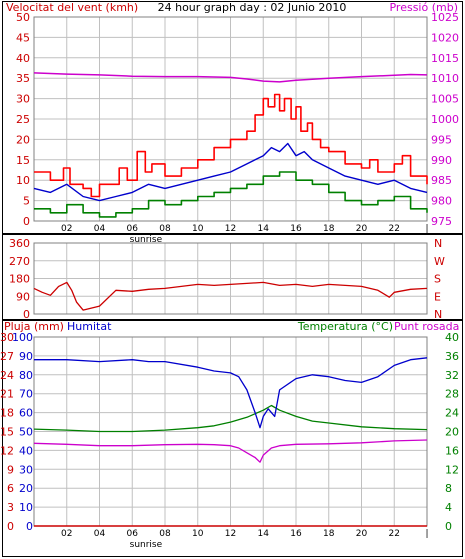 The image size is (465, 559). What do you see at coordinates (26, 375) in the screenshot?
I see `humidity-y-tick: 80` at bounding box center [26, 375].